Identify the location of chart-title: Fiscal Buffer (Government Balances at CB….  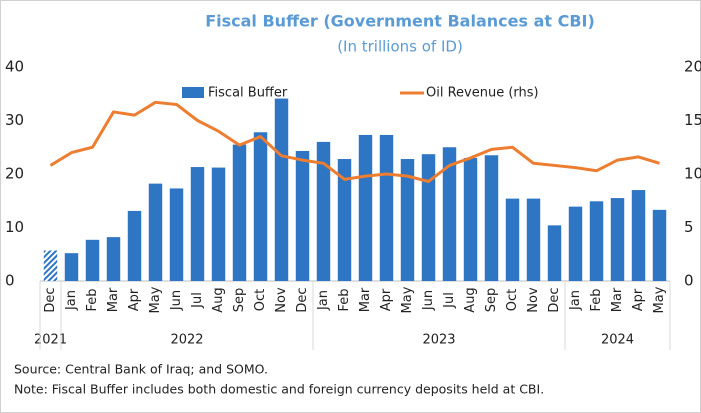
(400, 21).